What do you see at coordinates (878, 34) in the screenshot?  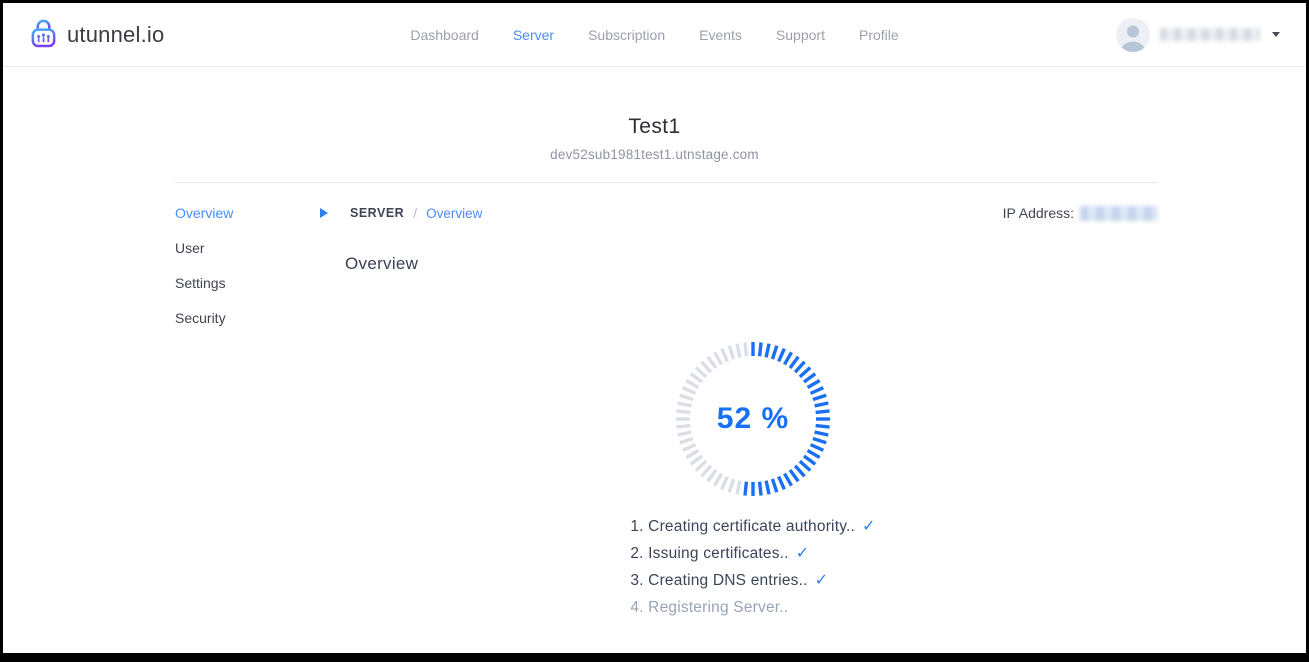 I see `nav-item-profile: Profile` at bounding box center [878, 34].